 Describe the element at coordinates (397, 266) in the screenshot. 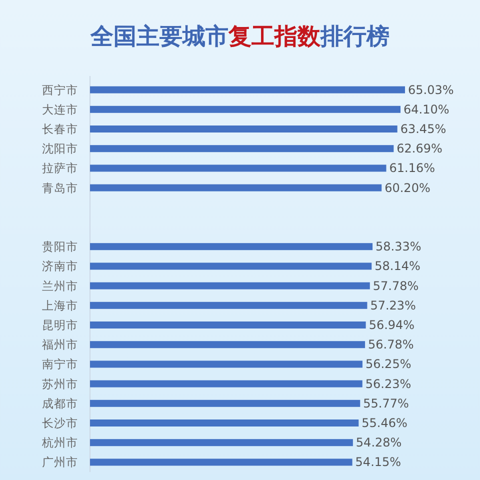

I see `data-label: 58.14%` at that location.